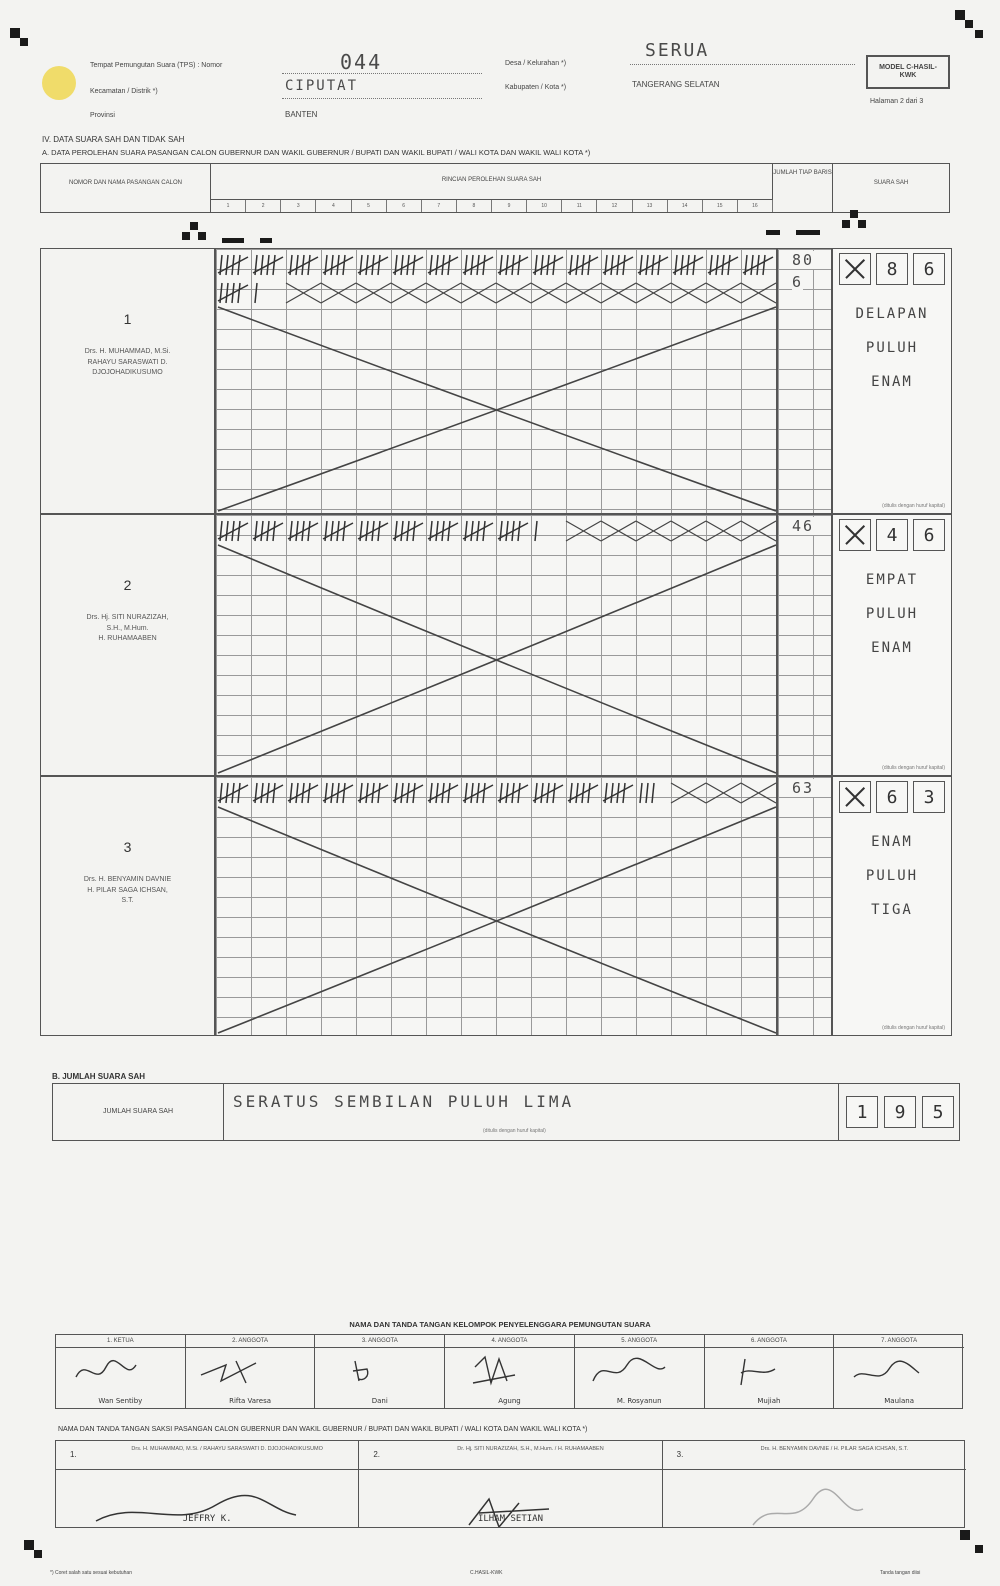  I want to click on kpps-member-name: Rifta Varesa, so click(250, 1401).